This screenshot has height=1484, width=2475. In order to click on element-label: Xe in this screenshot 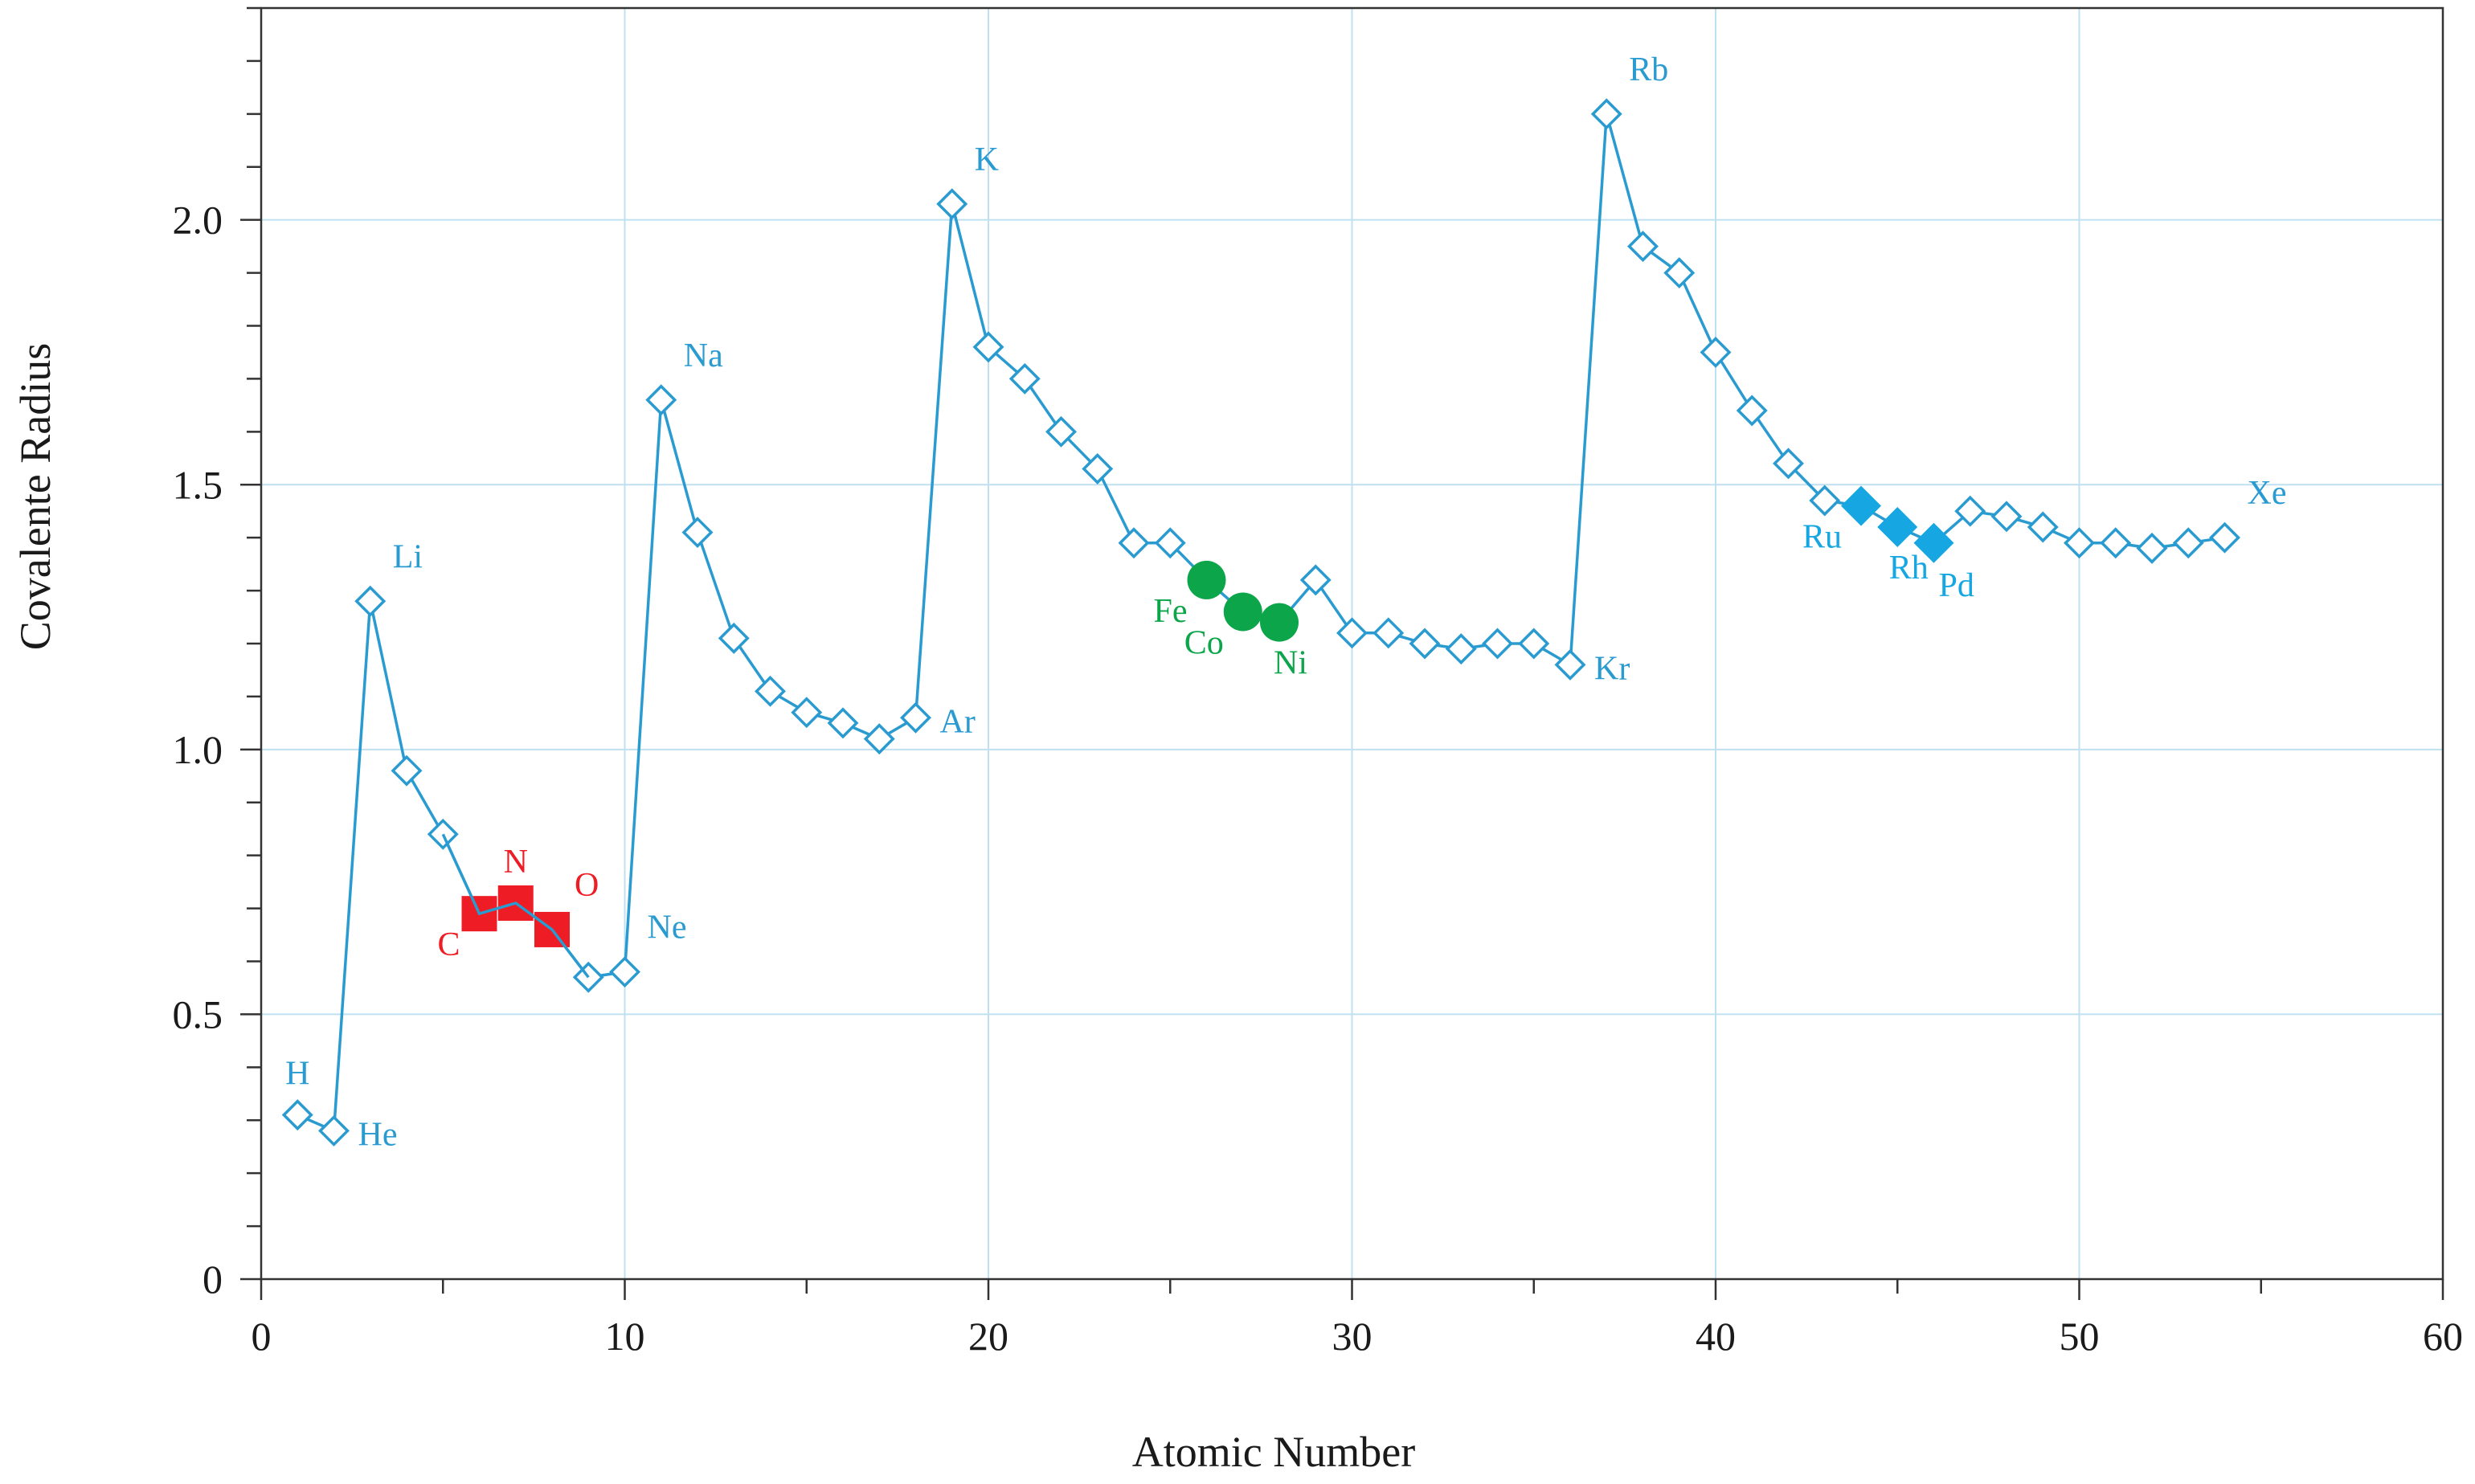, I will do `click(2267, 493)`.